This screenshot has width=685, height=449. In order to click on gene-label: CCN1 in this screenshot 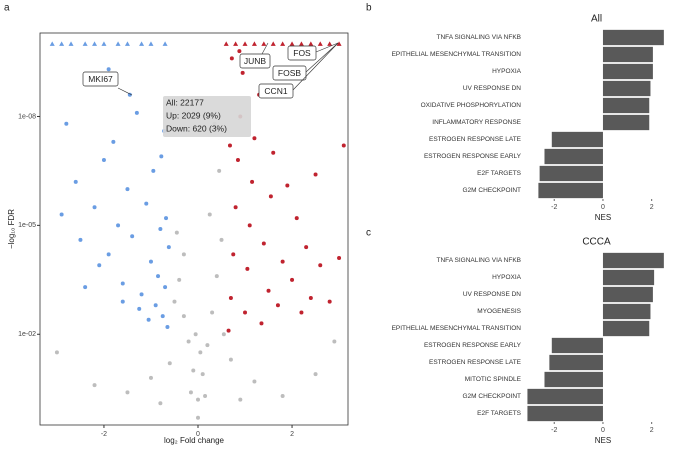, I will do `click(275, 91)`.